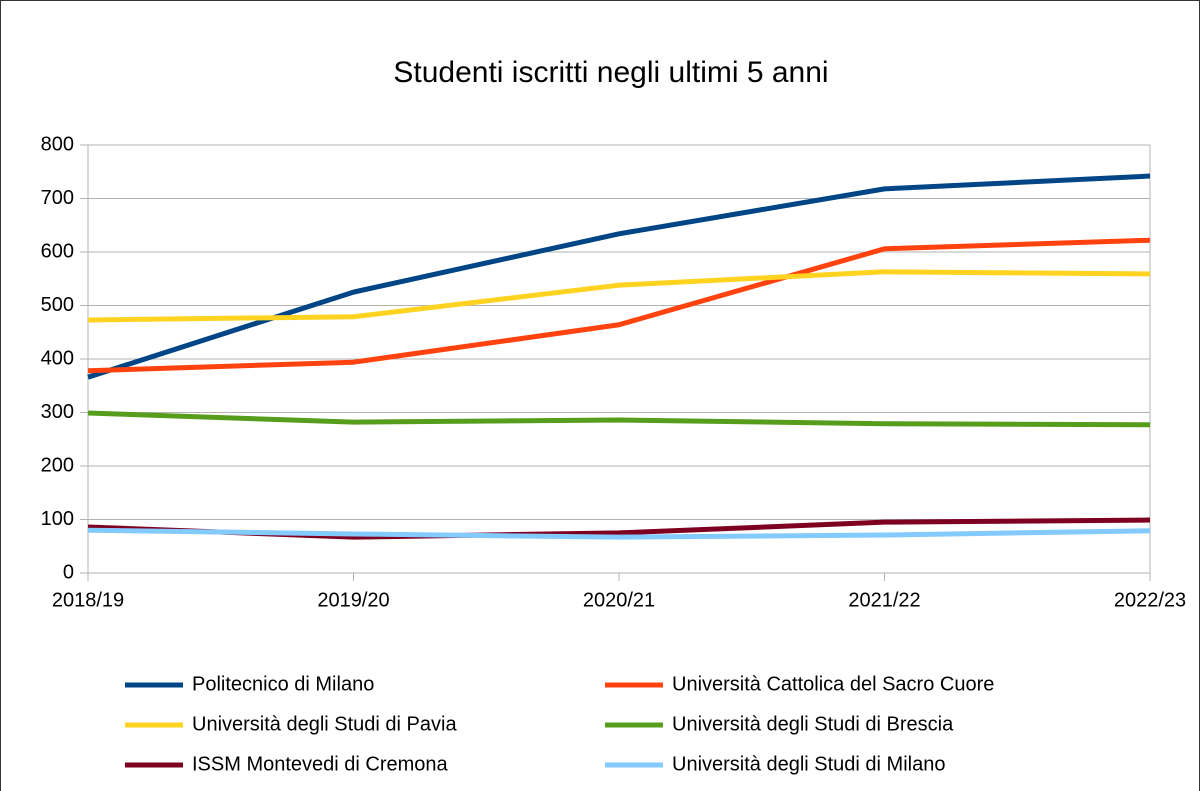 Image resolution: width=1200 pixels, height=791 pixels. What do you see at coordinates (610, 72) in the screenshot?
I see `chart-title: Studenti iscritti negli ultimi 5 anni` at bounding box center [610, 72].